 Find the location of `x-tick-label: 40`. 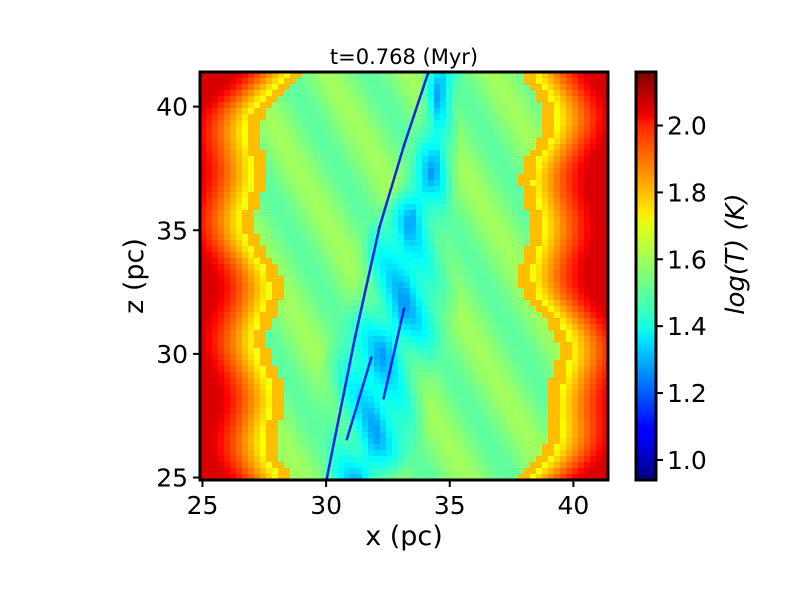

x-tick-label: 40 is located at coordinates (573, 505).